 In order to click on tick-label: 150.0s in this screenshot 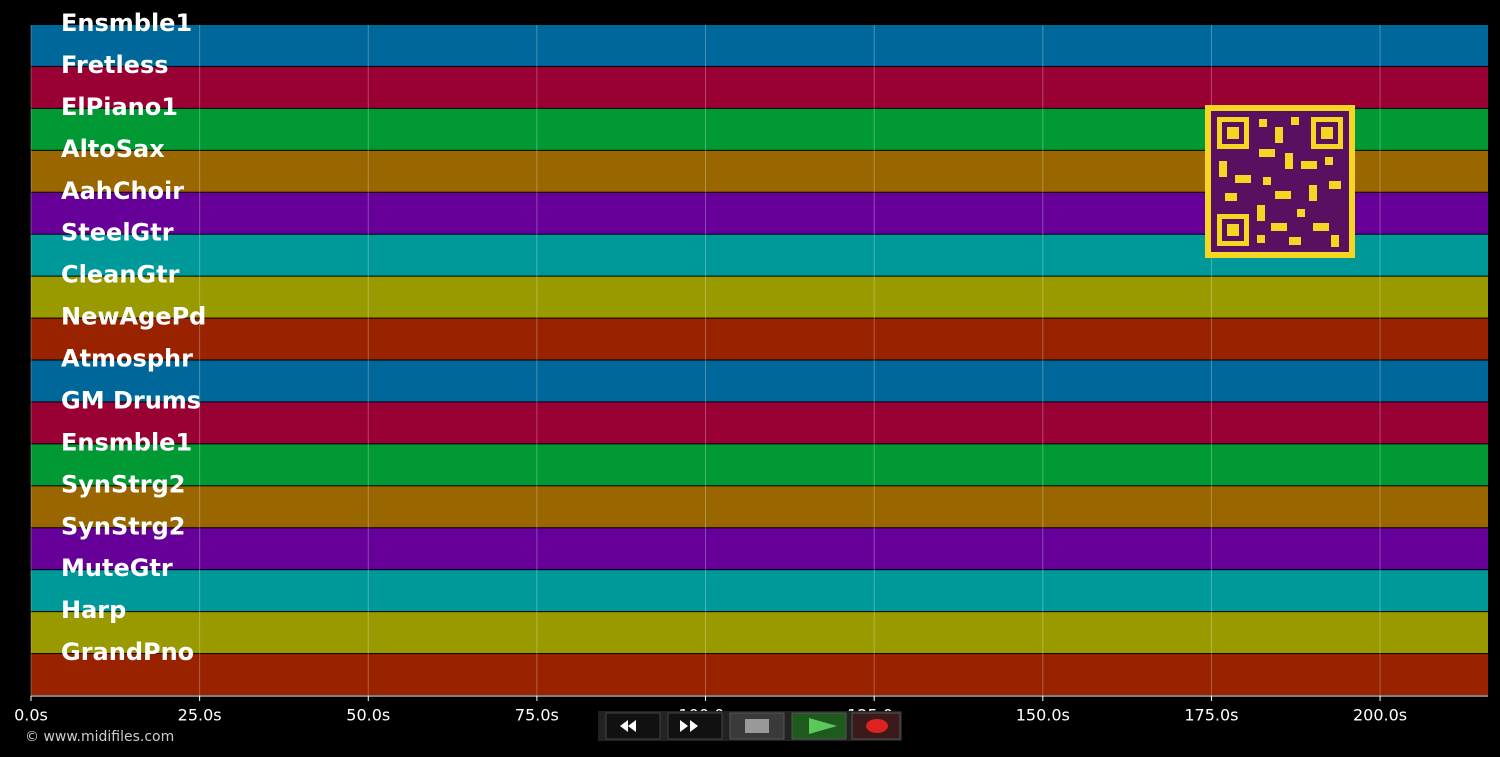, I will do `click(1043, 715)`.